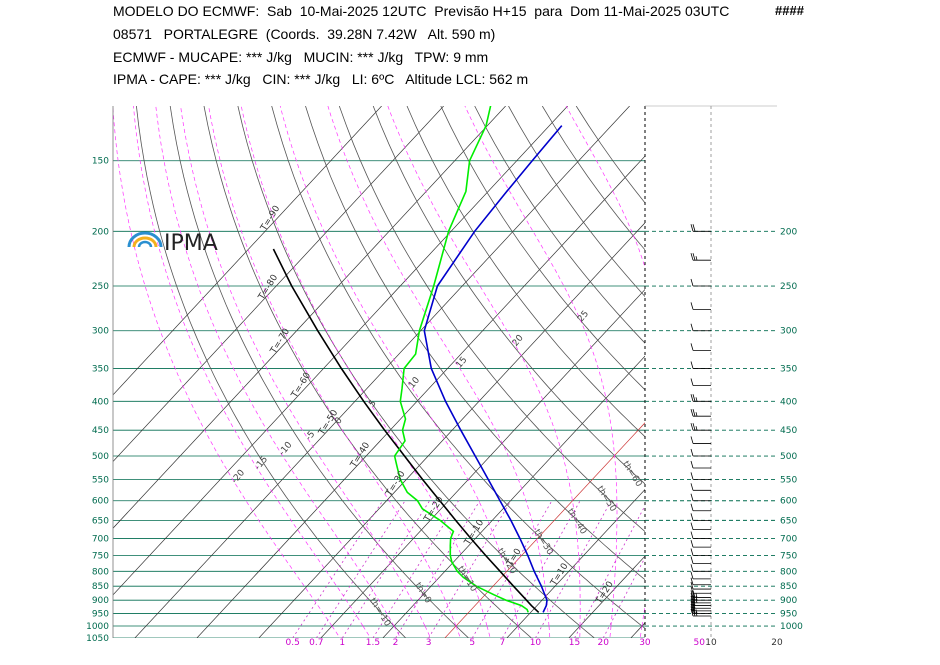 The width and height of the screenshot is (940, 665). I want to click on isobar-label-250: 250, so click(100, 287).